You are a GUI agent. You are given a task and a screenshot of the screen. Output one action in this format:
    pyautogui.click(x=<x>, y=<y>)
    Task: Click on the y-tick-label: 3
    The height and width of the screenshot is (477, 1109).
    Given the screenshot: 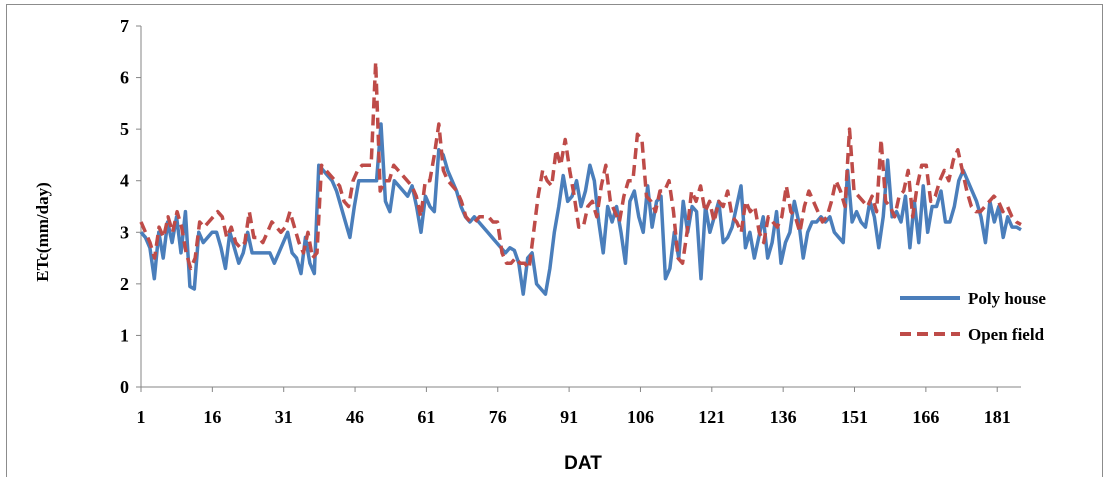 What is the action you would take?
    pyautogui.click(x=124, y=232)
    